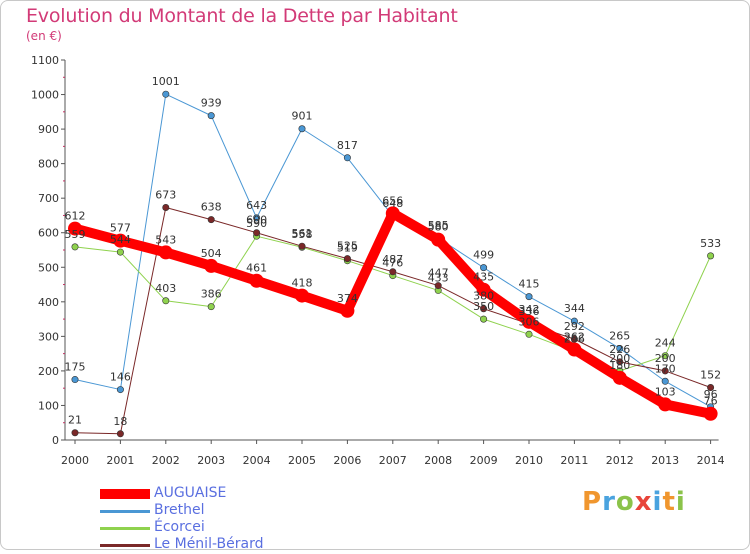 Image resolution: width=750 pixels, height=554 pixels. I want to click on x-tick-label: 2009, so click(484, 460).